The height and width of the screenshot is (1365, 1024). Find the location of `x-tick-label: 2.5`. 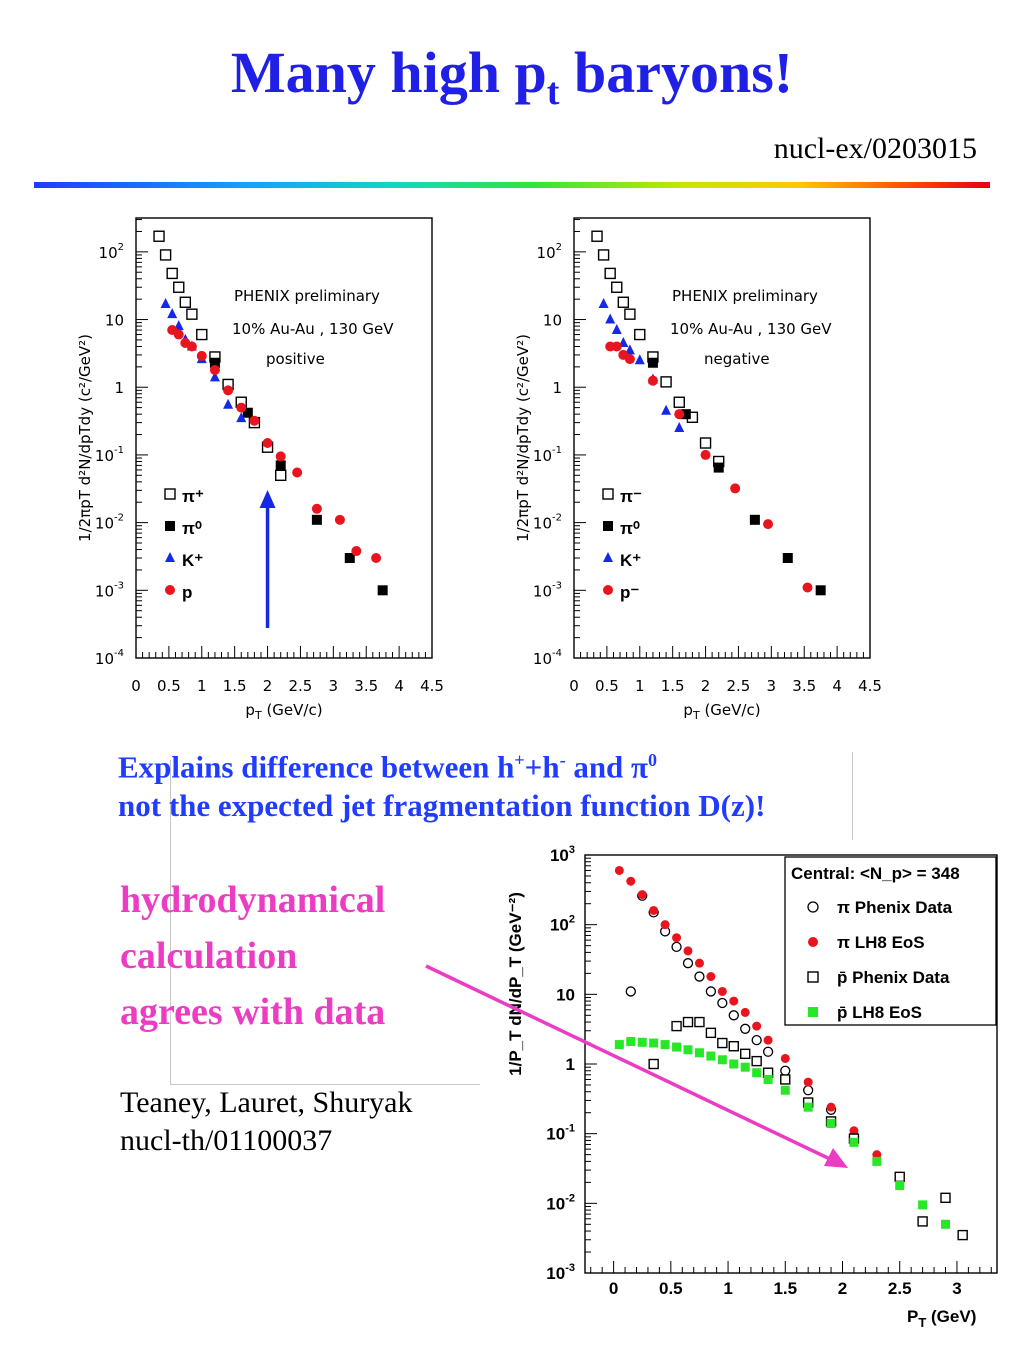

x-tick-label: 2.5 is located at coordinates (900, 1288).